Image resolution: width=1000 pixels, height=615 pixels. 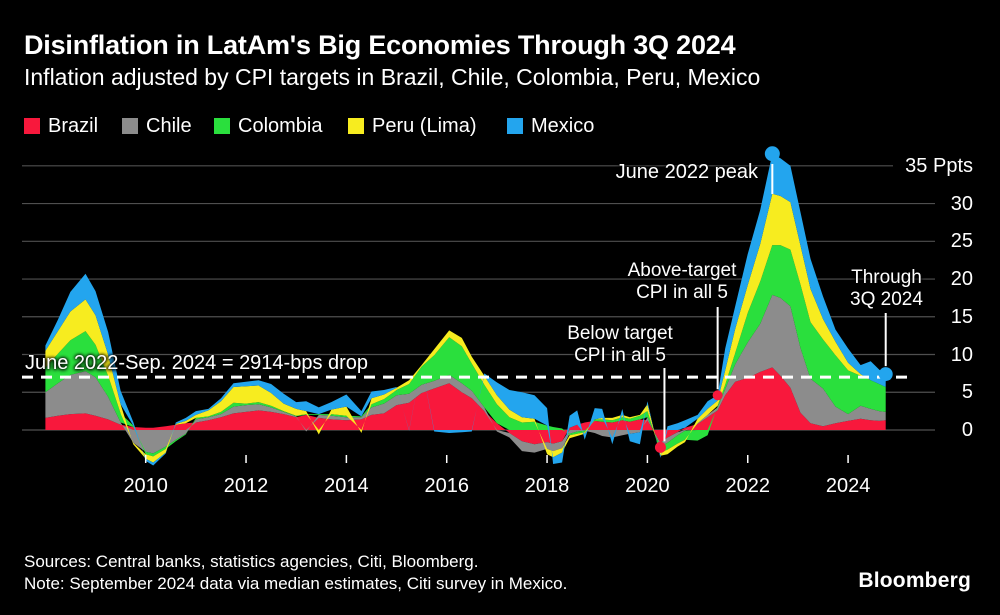 I want to click on legend-label: Brazil, so click(x=73, y=125).